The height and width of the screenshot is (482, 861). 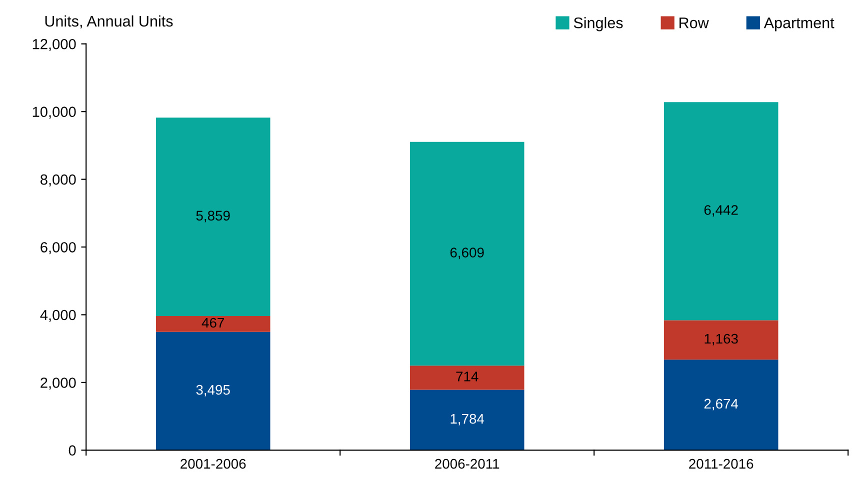 I want to click on legend-label: Singles, so click(x=598, y=24).